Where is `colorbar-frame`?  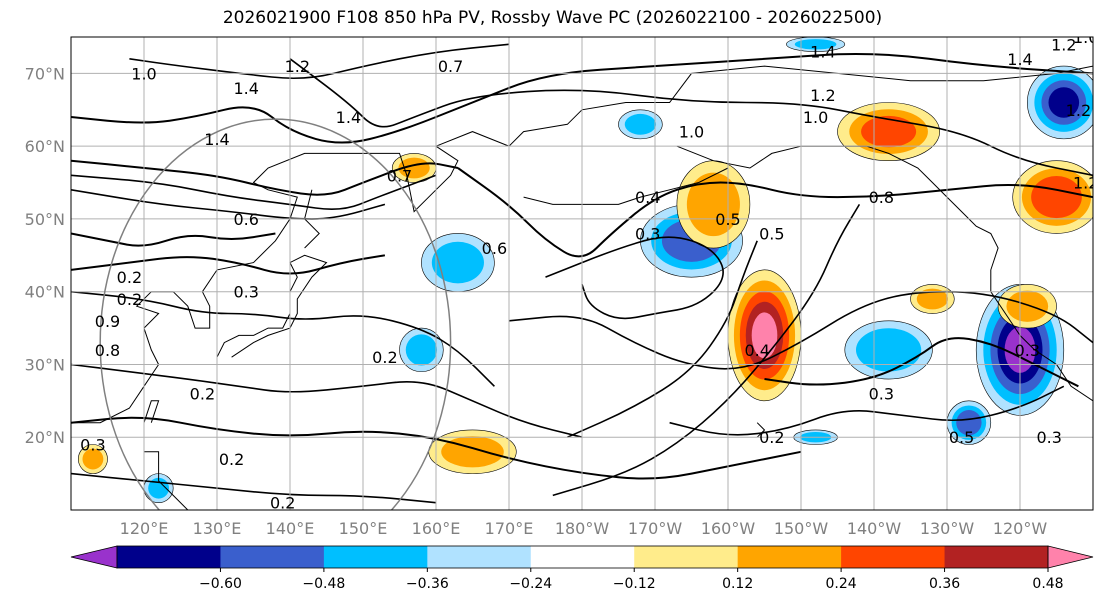 colorbar-frame is located at coordinates (582, 557).